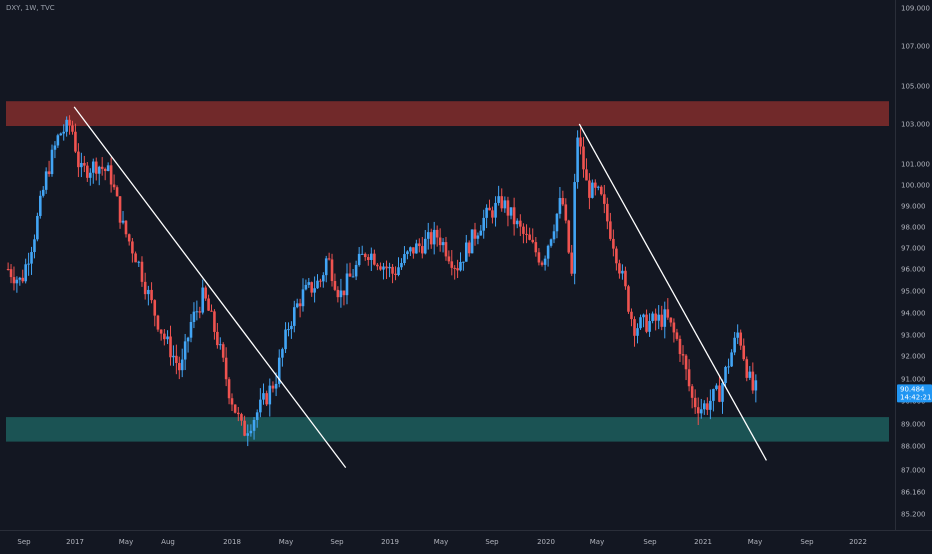  What do you see at coordinates (912, 389) in the screenshot?
I see `current-price-value: 90.484` at bounding box center [912, 389].